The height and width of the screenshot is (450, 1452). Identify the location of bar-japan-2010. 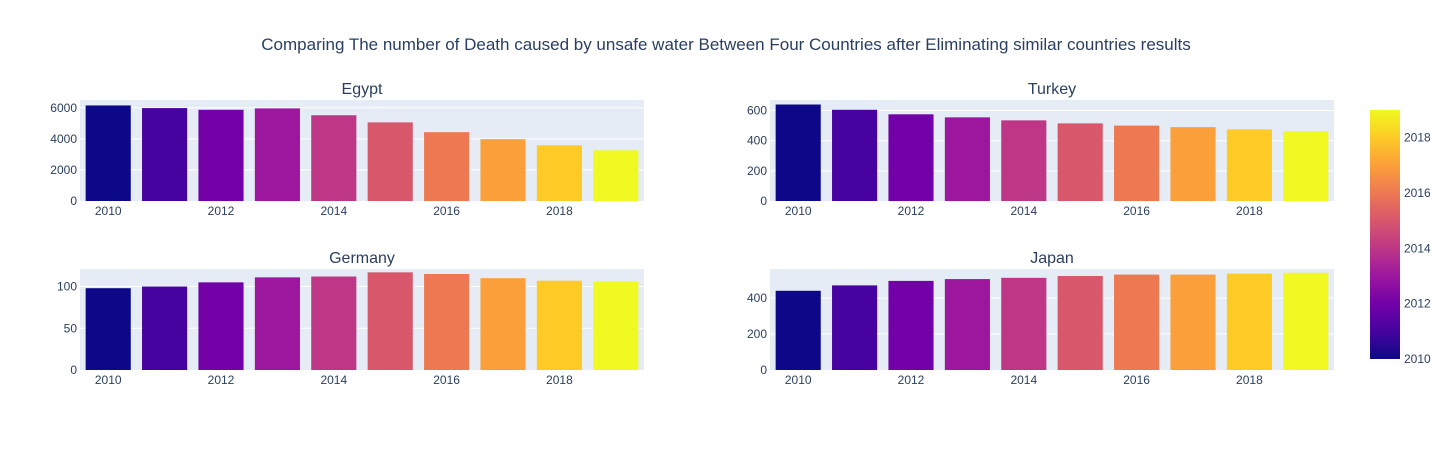
(798, 330).